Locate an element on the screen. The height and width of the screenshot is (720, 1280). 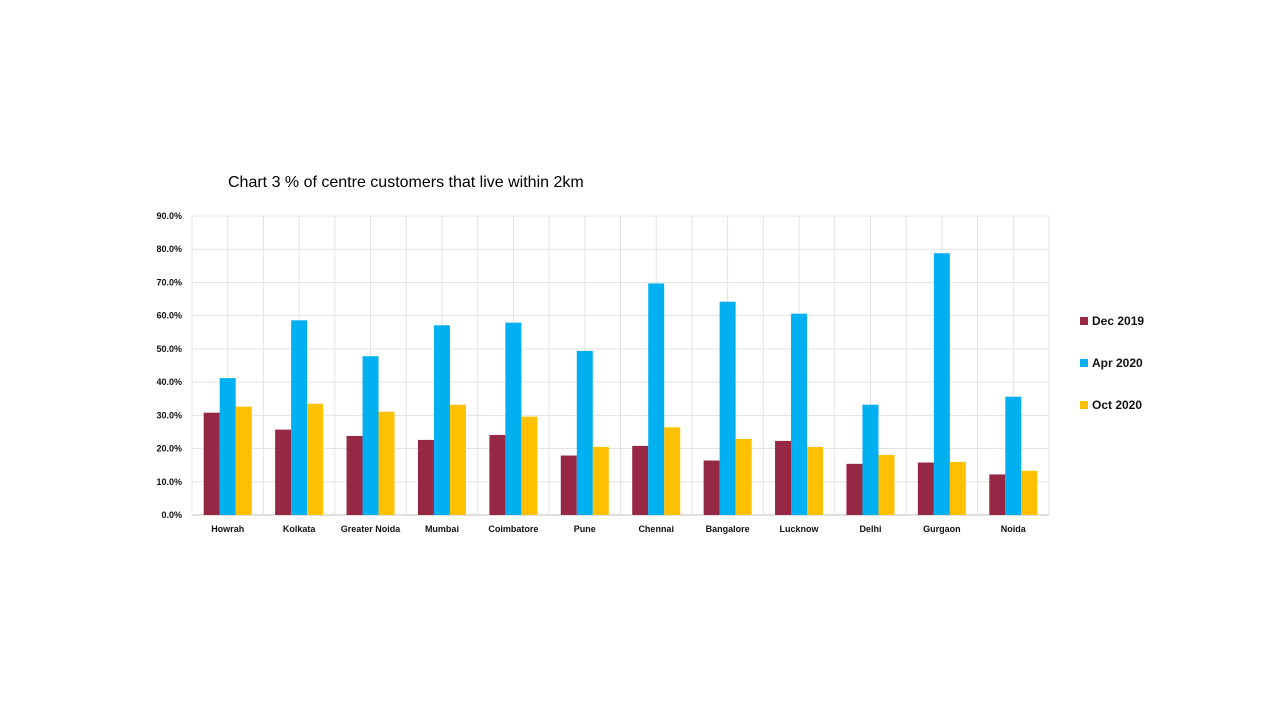
legend-item-2: Oct 2020 is located at coordinates (1112, 405).